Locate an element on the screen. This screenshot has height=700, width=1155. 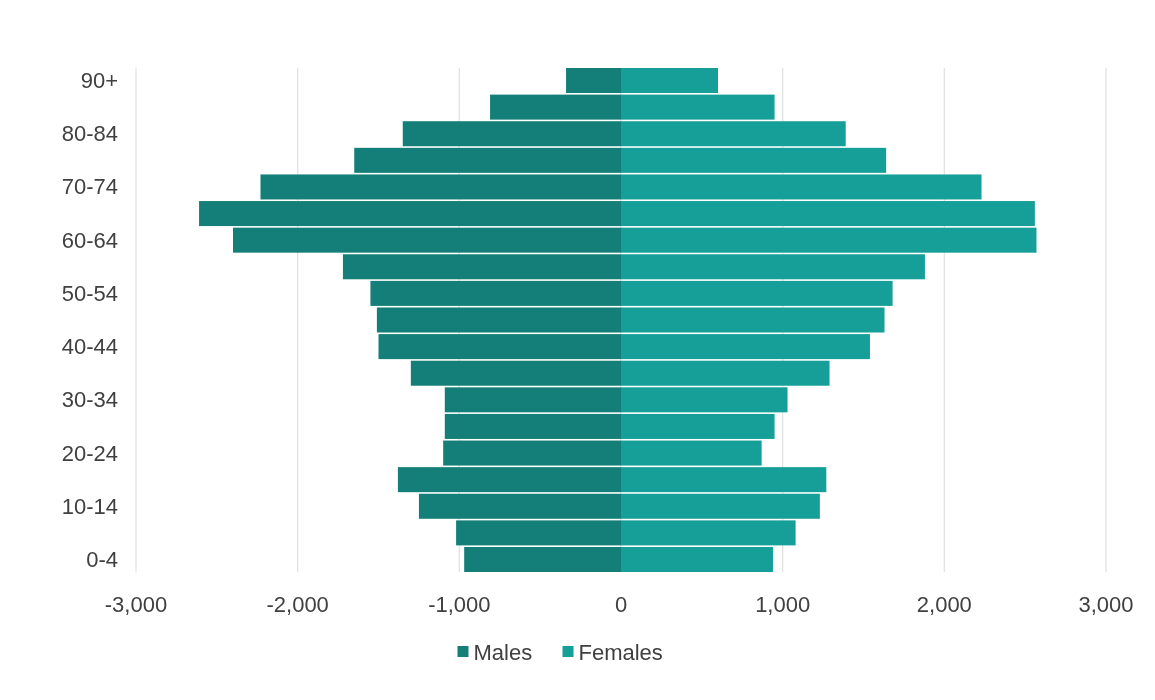
y-tick-label: 20-24 is located at coordinates (89, 453).